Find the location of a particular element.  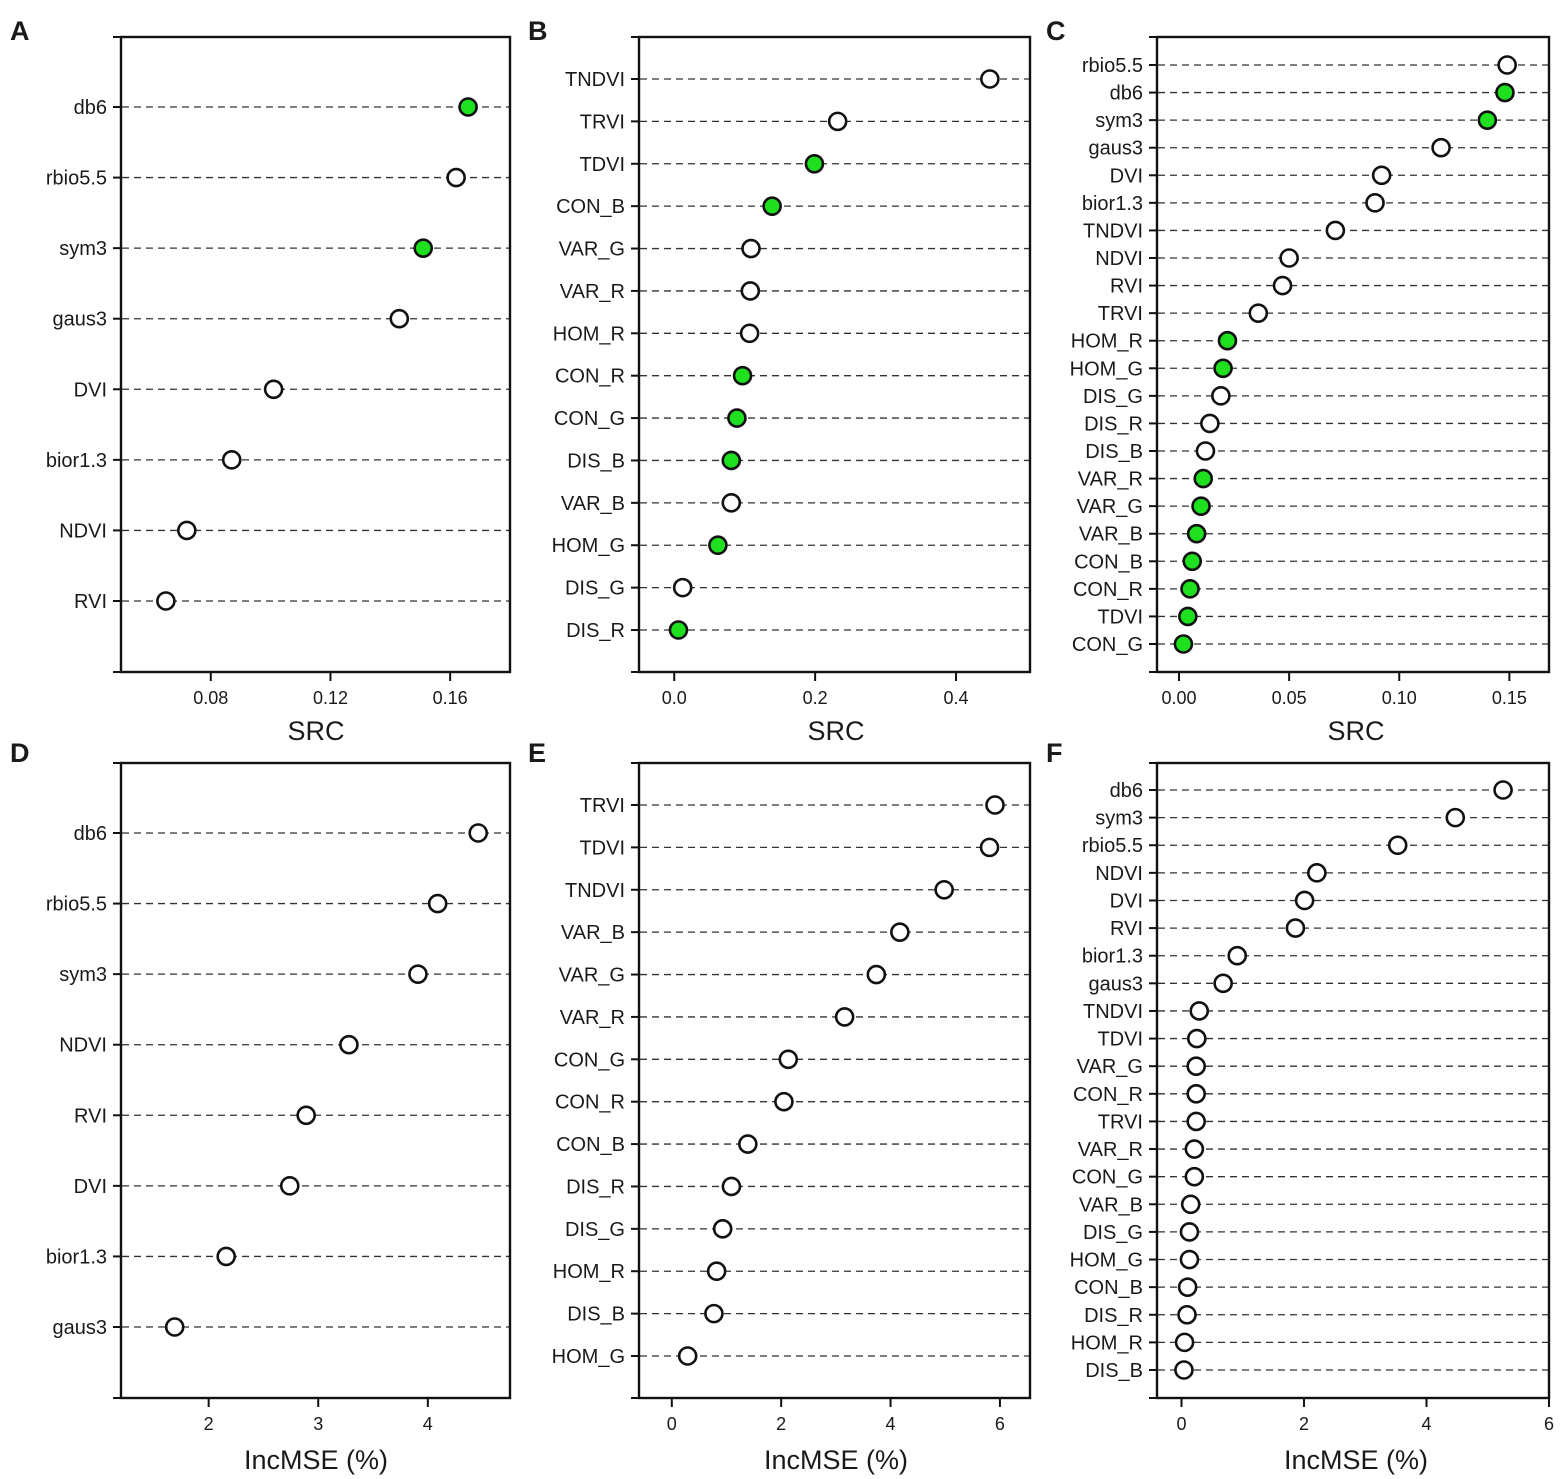

category-label-c: CON_R is located at coordinates (1108, 590).